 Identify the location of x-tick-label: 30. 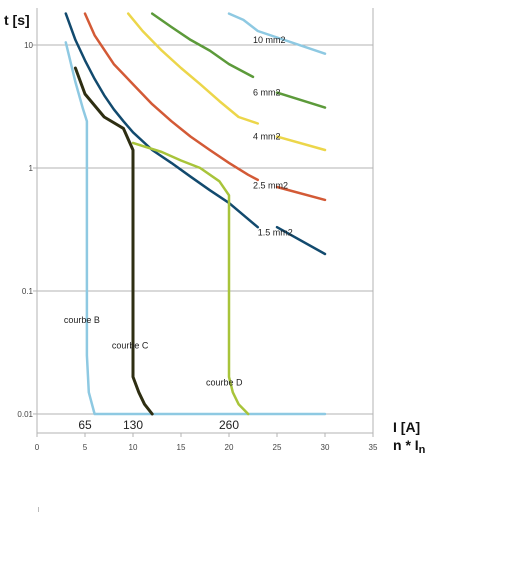
(325, 447).